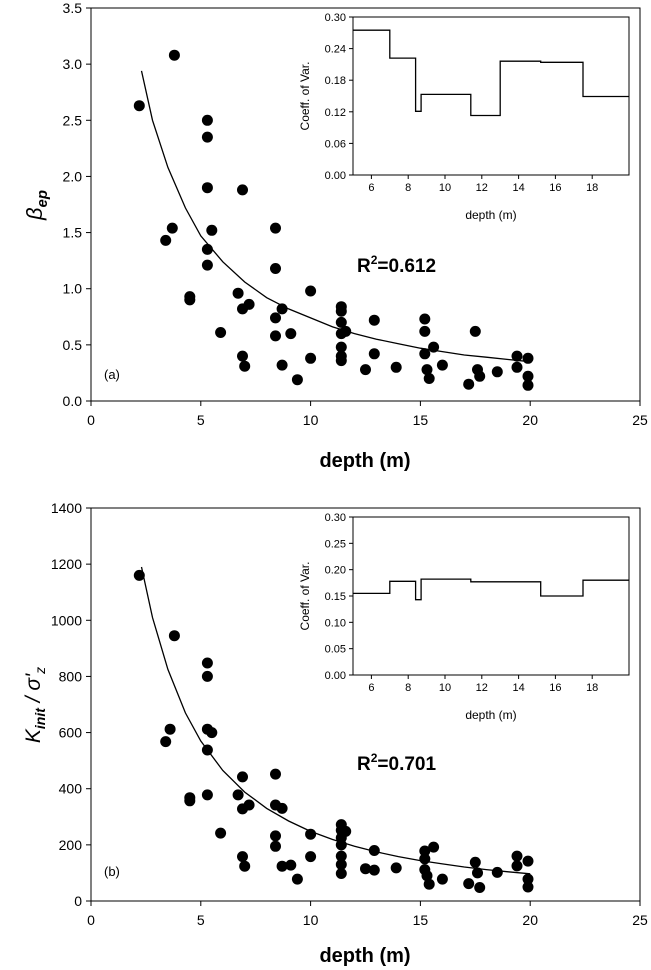 This screenshot has height=970, width=651. What do you see at coordinates (339, 597) in the screenshot?
I see `inset-y-ticks: 0.00 0.05 0.10 0.15 0.20 0.25 0.30` at bounding box center [339, 597].